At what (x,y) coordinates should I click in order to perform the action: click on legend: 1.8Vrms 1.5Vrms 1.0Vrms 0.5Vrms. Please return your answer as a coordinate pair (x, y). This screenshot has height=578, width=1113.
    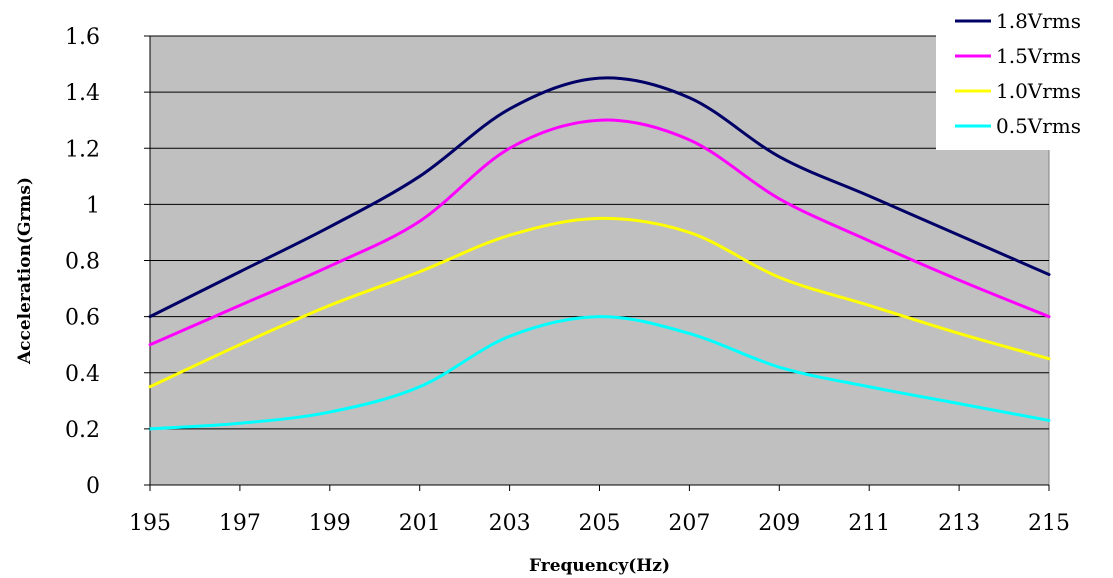
    Looking at the image, I should click on (1024, 75).